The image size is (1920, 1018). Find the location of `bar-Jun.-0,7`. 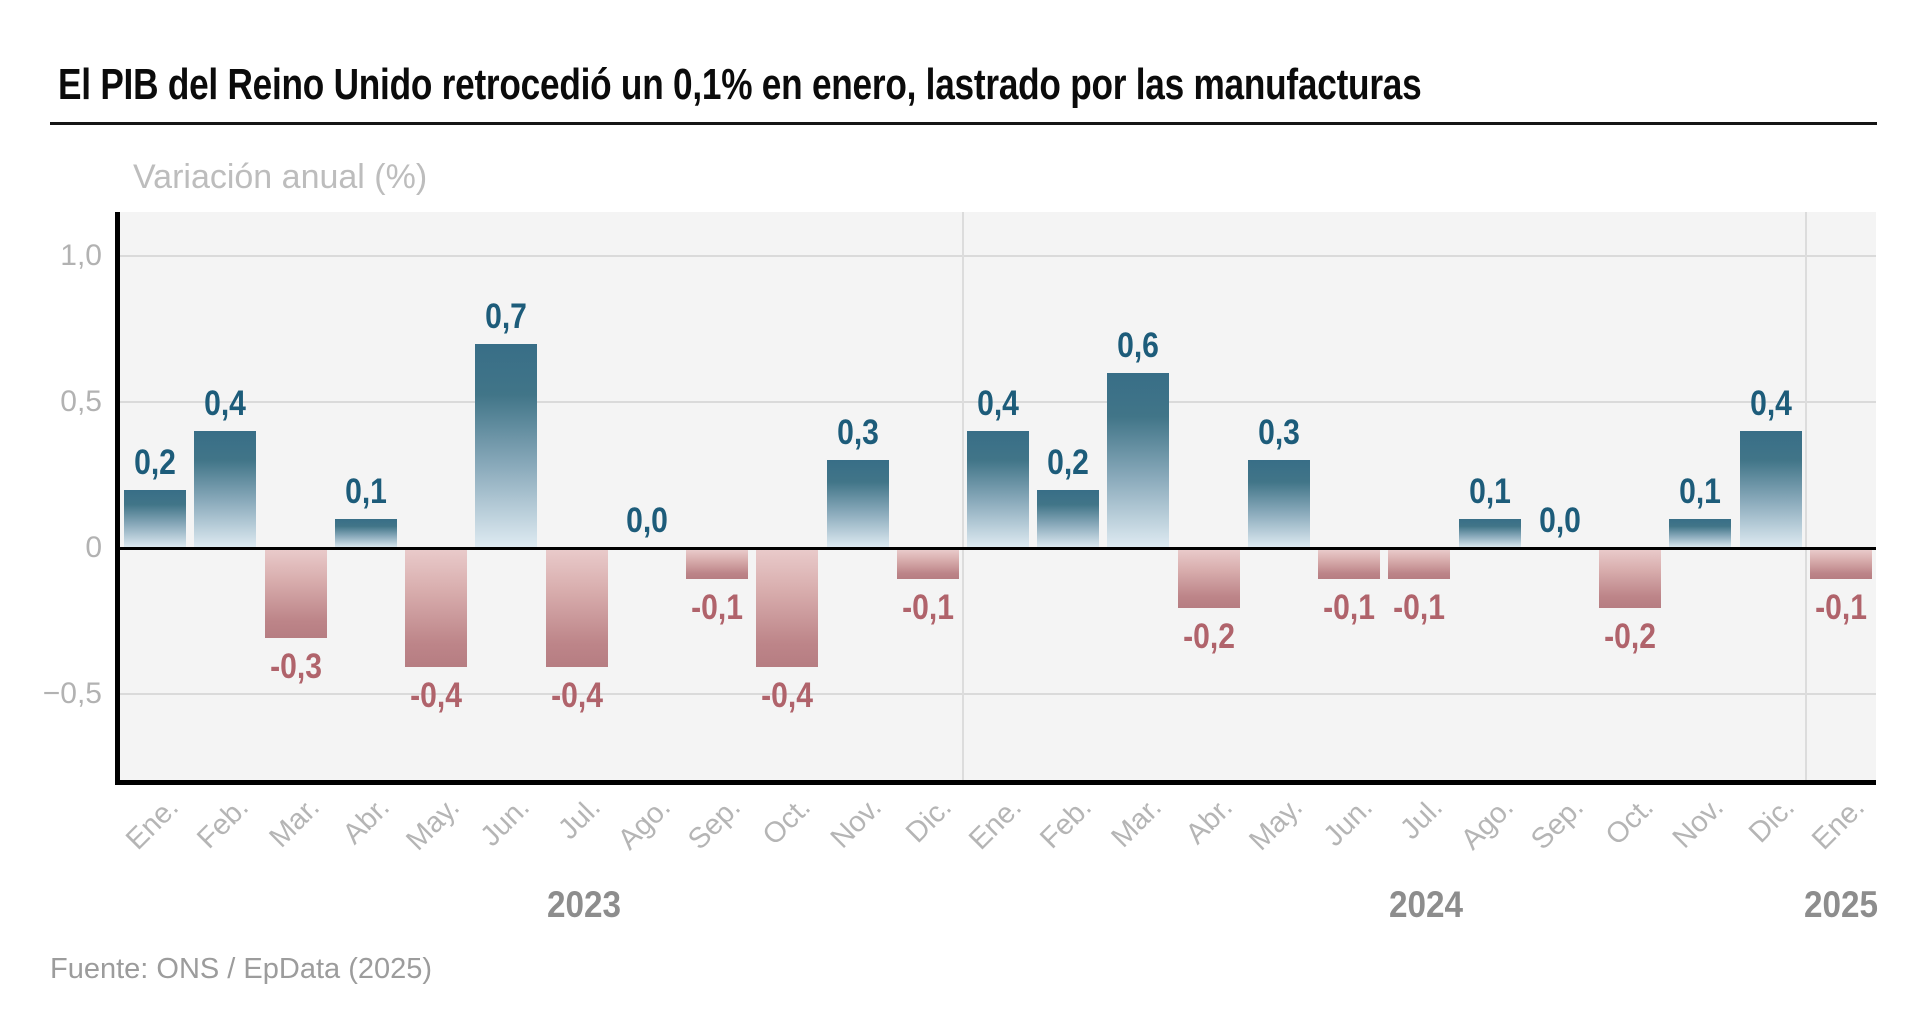

bar-Jun.-0,7 is located at coordinates (506, 445).